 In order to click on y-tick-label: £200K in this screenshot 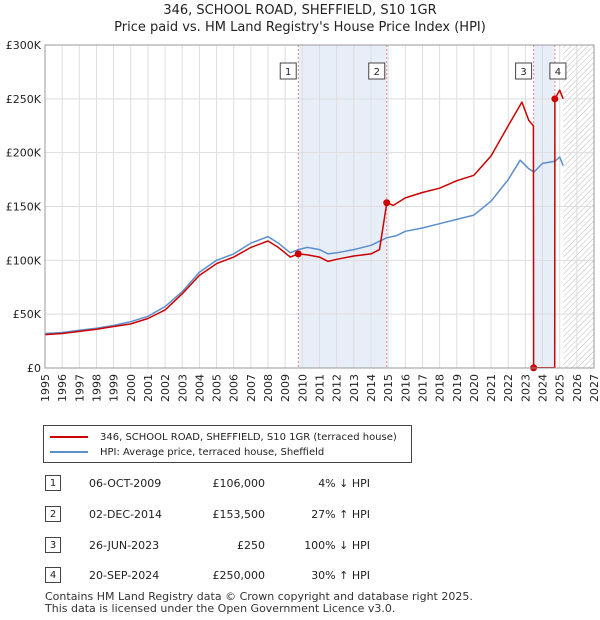, I will do `click(24, 153)`.